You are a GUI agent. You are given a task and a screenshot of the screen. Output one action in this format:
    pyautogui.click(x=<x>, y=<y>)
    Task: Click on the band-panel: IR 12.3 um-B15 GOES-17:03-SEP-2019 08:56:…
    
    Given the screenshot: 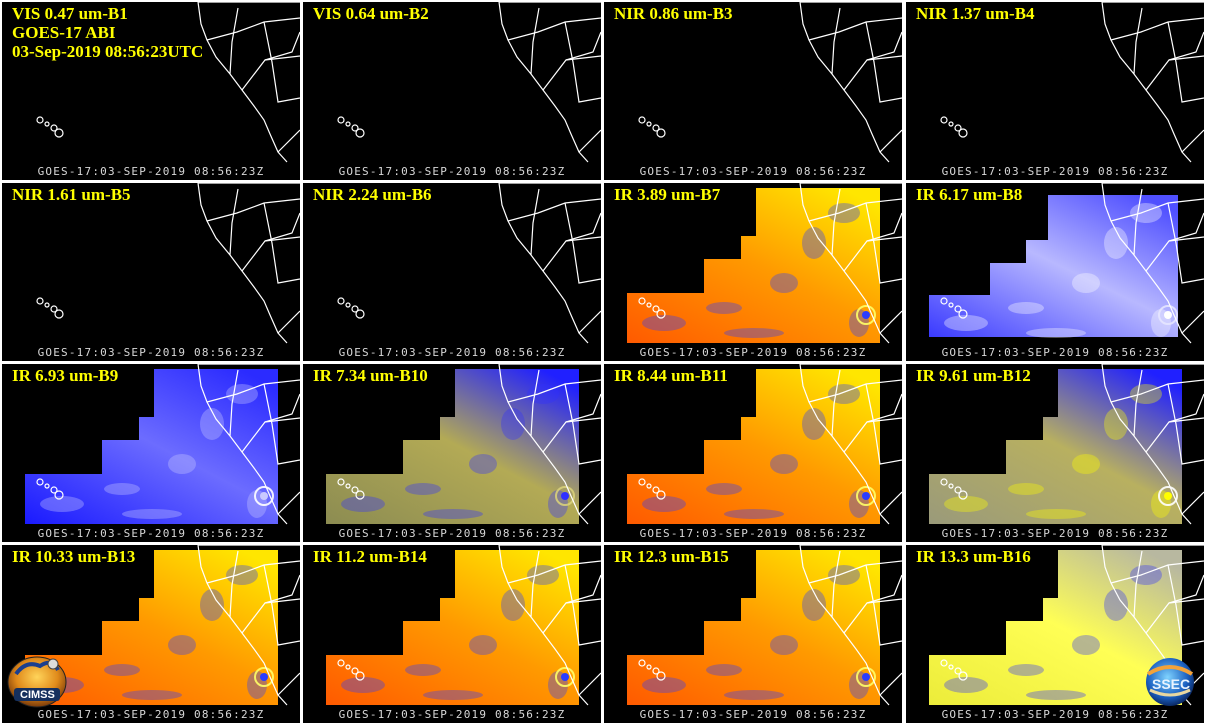 What is the action you would take?
    pyautogui.click(x=753, y=634)
    